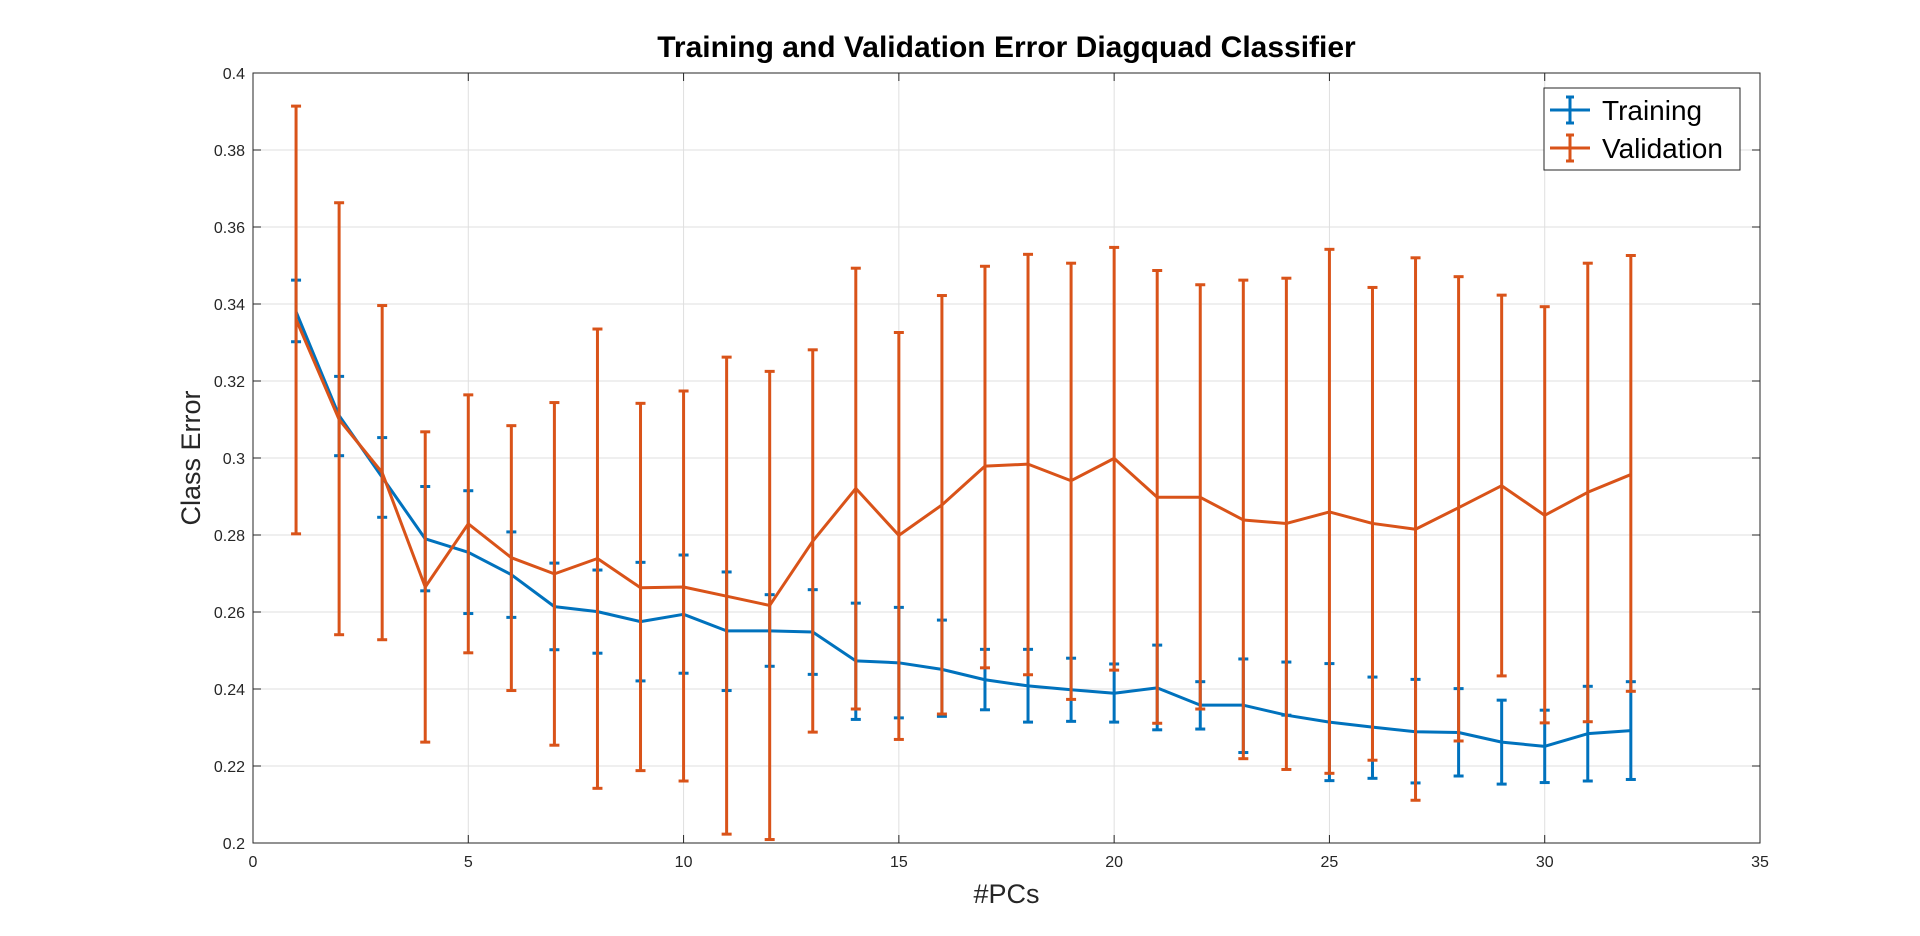  I want to click on y-tick-label: 0.38, so click(229, 151).